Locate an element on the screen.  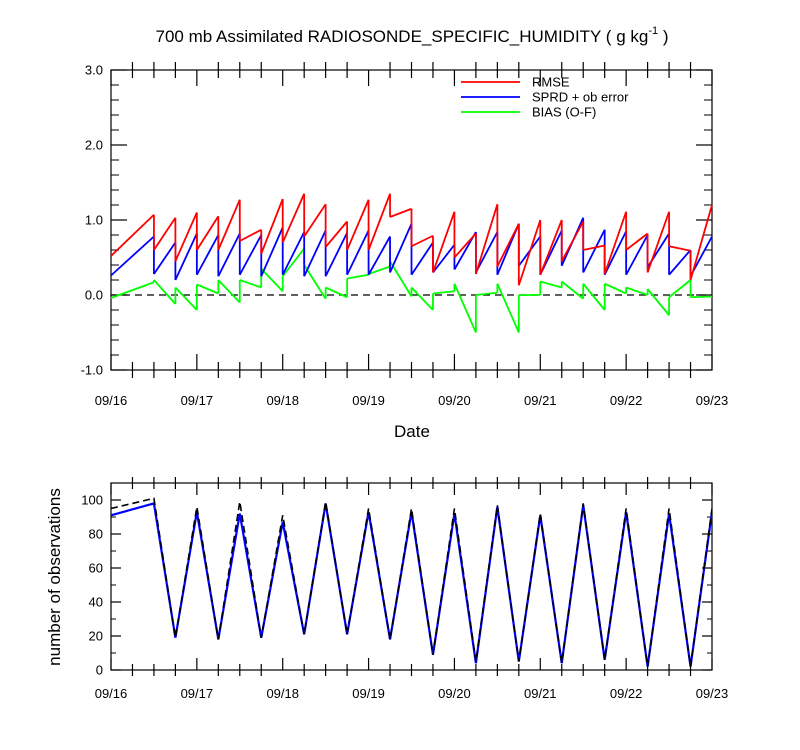
y-tick-label: -1.0 is located at coordinates (92, 370).